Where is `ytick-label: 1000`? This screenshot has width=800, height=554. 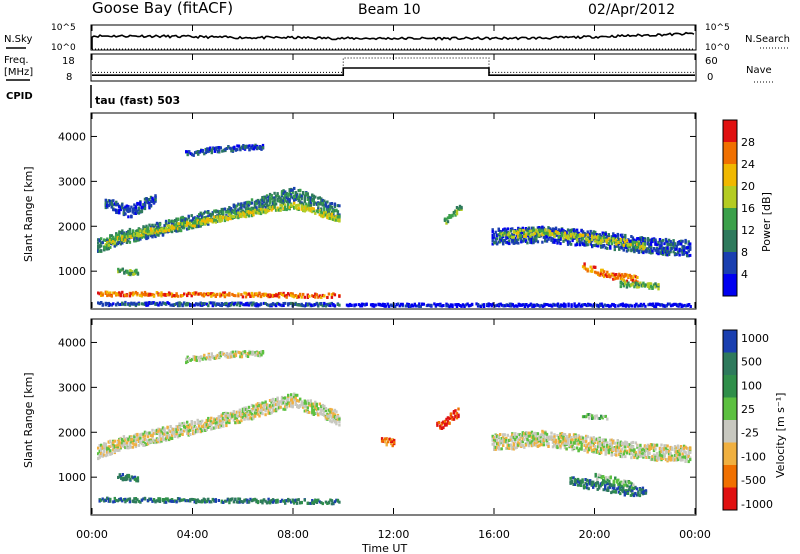 ytick-label: 1000 is located at coordinates (72, 271).